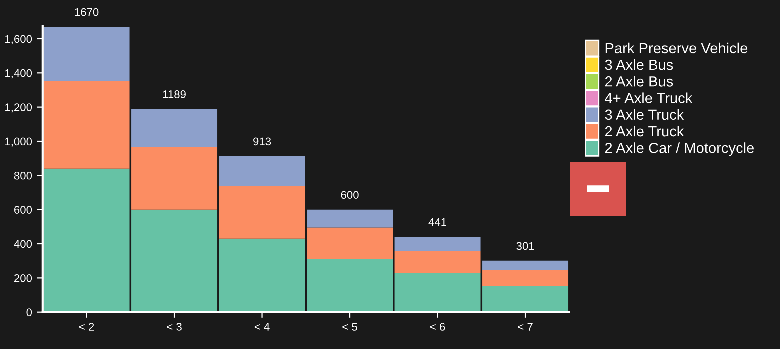 The image size is (780, 349). Describe the element at coordinates (644, 131) in the screenshot. I see `legend-label: 2 Axle Truck` at that location.